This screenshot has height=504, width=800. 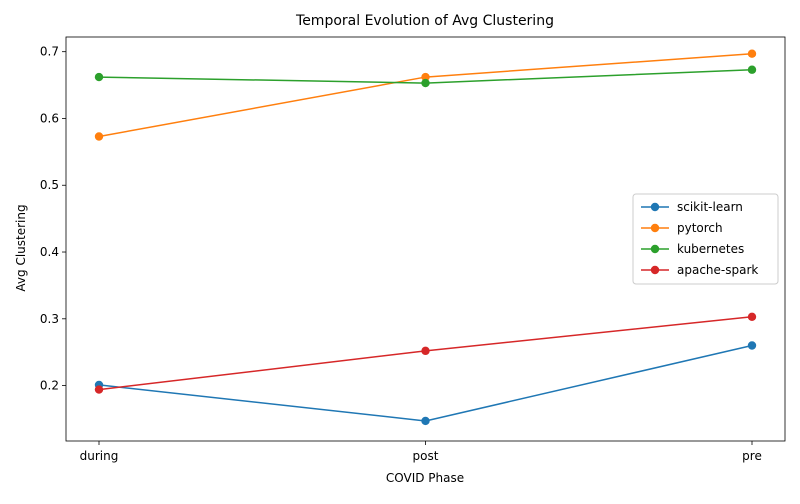 What do you see at coordinates (49, 185) in the screenshot?
I see `y-tick-label: 0.5` at bounding box center [49, 185].